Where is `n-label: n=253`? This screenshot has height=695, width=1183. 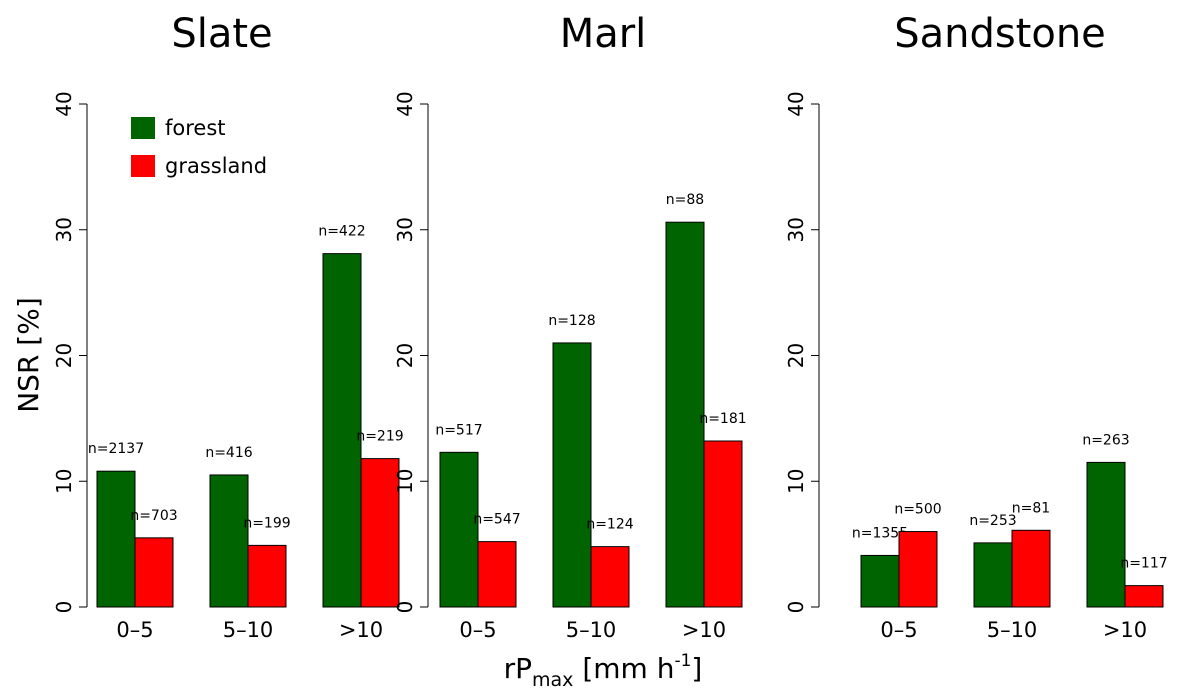 n-label: n=253 is located at coordinates (992, 521).